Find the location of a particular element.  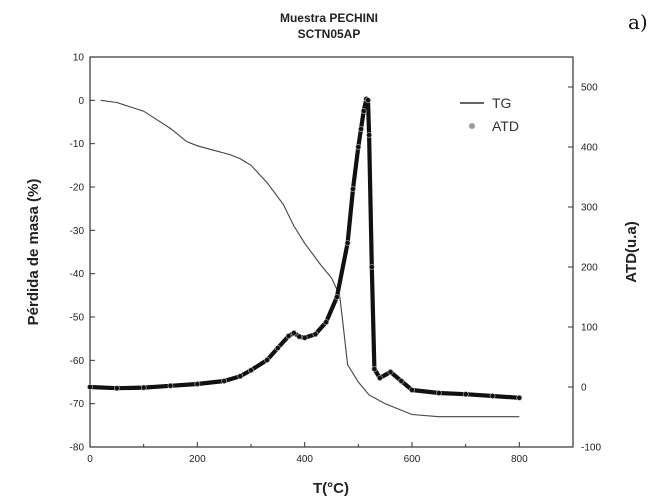

x-tick-label: 200 is located at coordinates (197, 459).